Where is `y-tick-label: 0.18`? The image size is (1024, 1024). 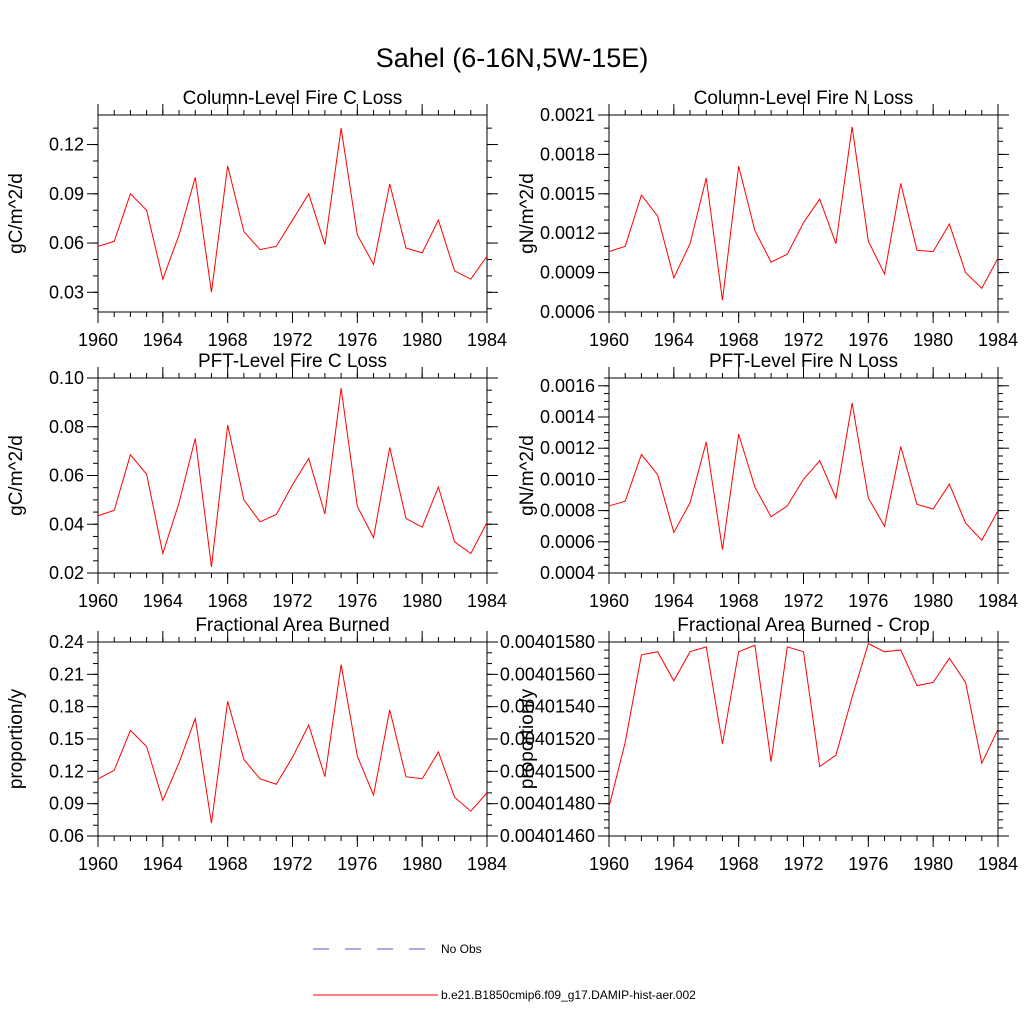
y-tick-label: 0.18 is located at coordinates (66, 707).